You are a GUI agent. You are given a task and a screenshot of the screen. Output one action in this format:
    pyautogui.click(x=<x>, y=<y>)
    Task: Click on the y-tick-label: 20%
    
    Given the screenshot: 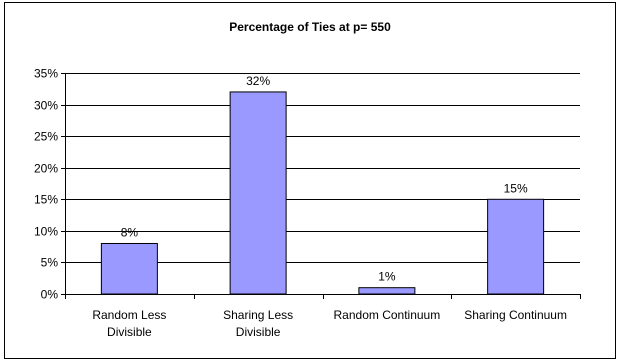 What is the action you would take?
    pyautogui.click(x=46, y=169)
    